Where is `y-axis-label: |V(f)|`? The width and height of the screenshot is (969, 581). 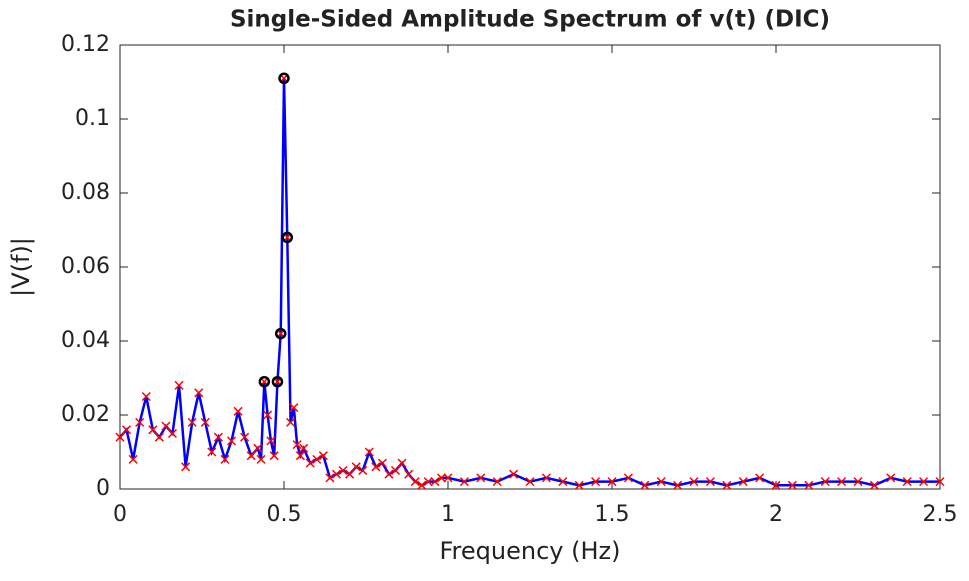
y-axis-label: |V(f)| is located at coordinates (21, 267).